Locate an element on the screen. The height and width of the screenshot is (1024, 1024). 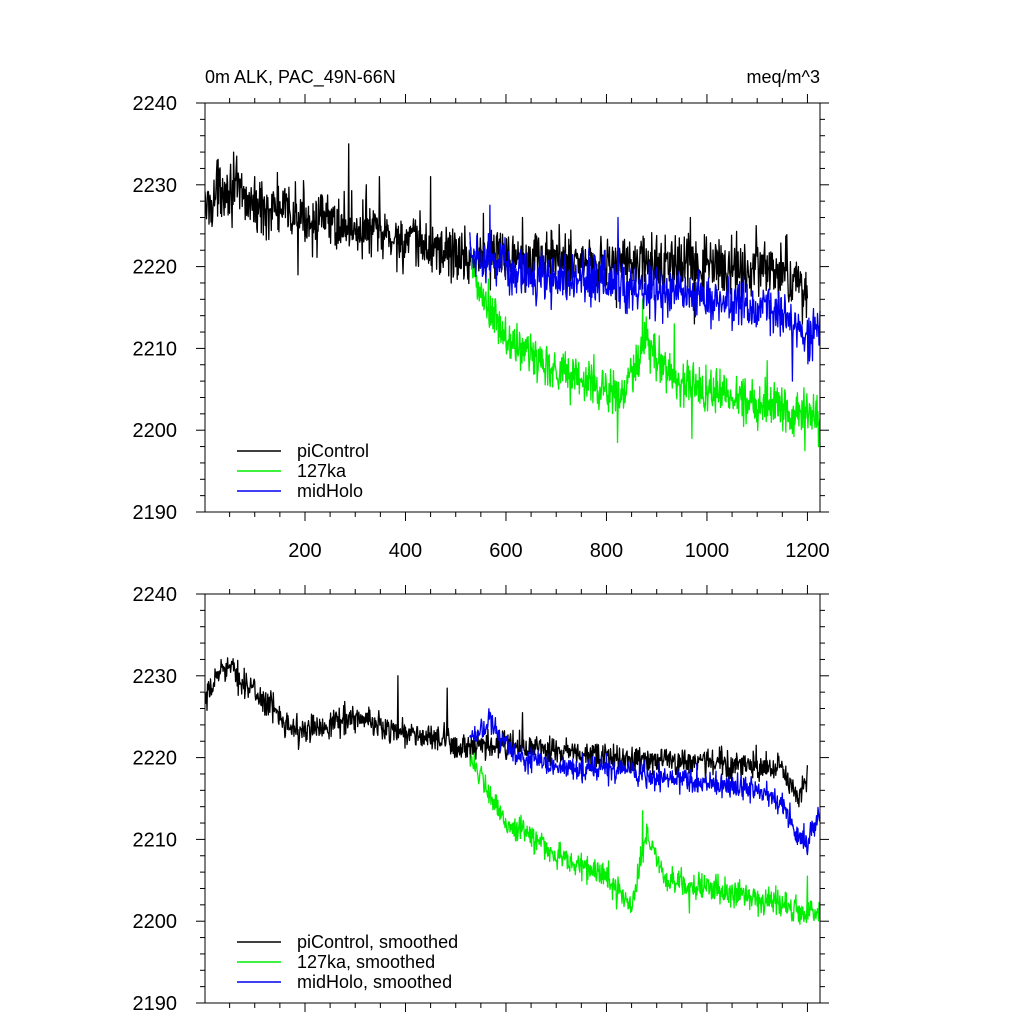
legend-label: 127ka, smoothed is located at coordinates (366, 962).